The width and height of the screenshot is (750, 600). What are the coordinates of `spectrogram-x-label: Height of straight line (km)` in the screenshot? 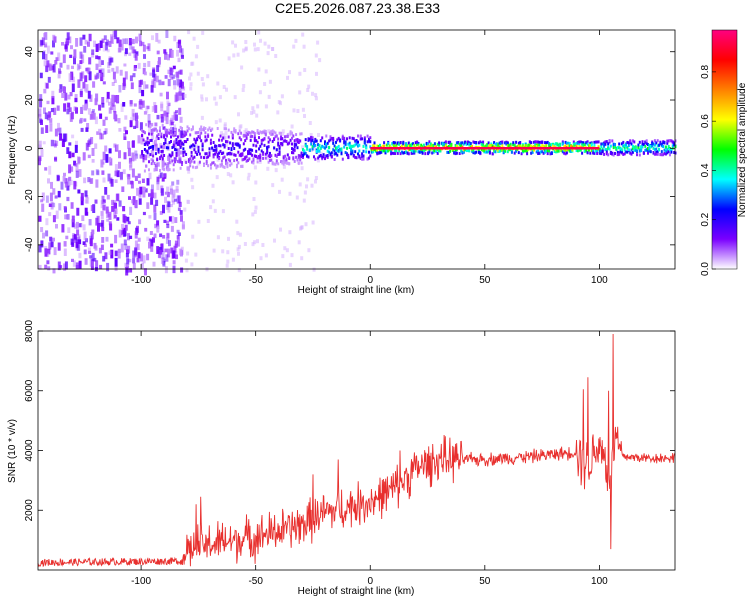 It's located at (356, 290).